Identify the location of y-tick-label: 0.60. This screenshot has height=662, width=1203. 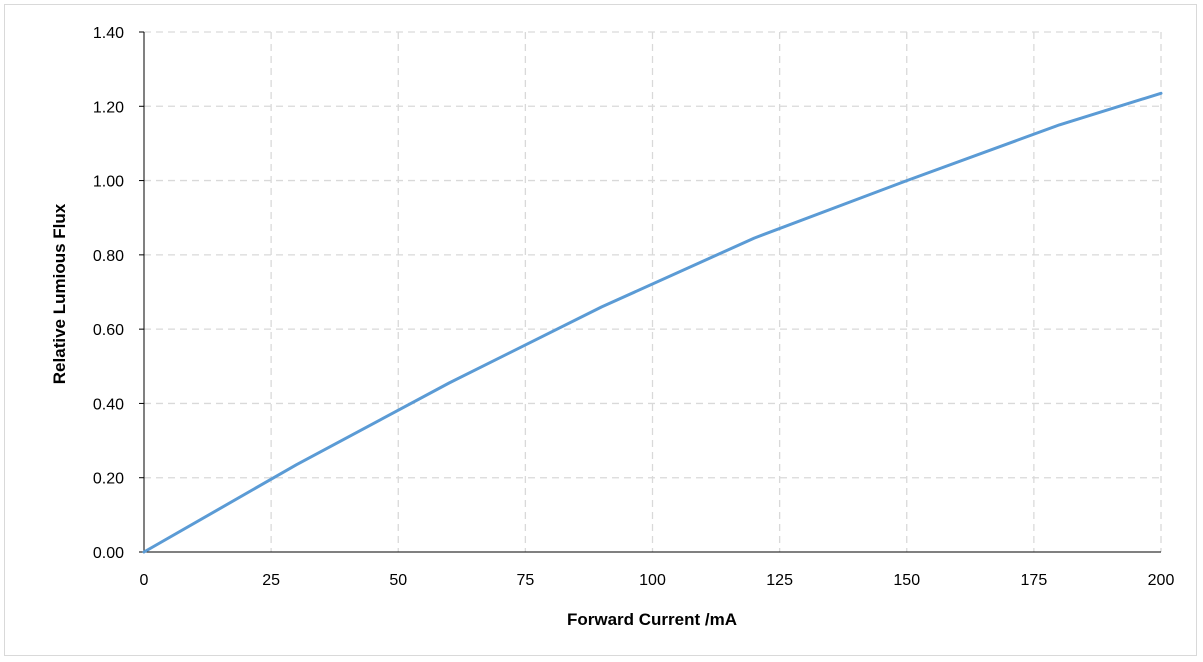
(108, 330).